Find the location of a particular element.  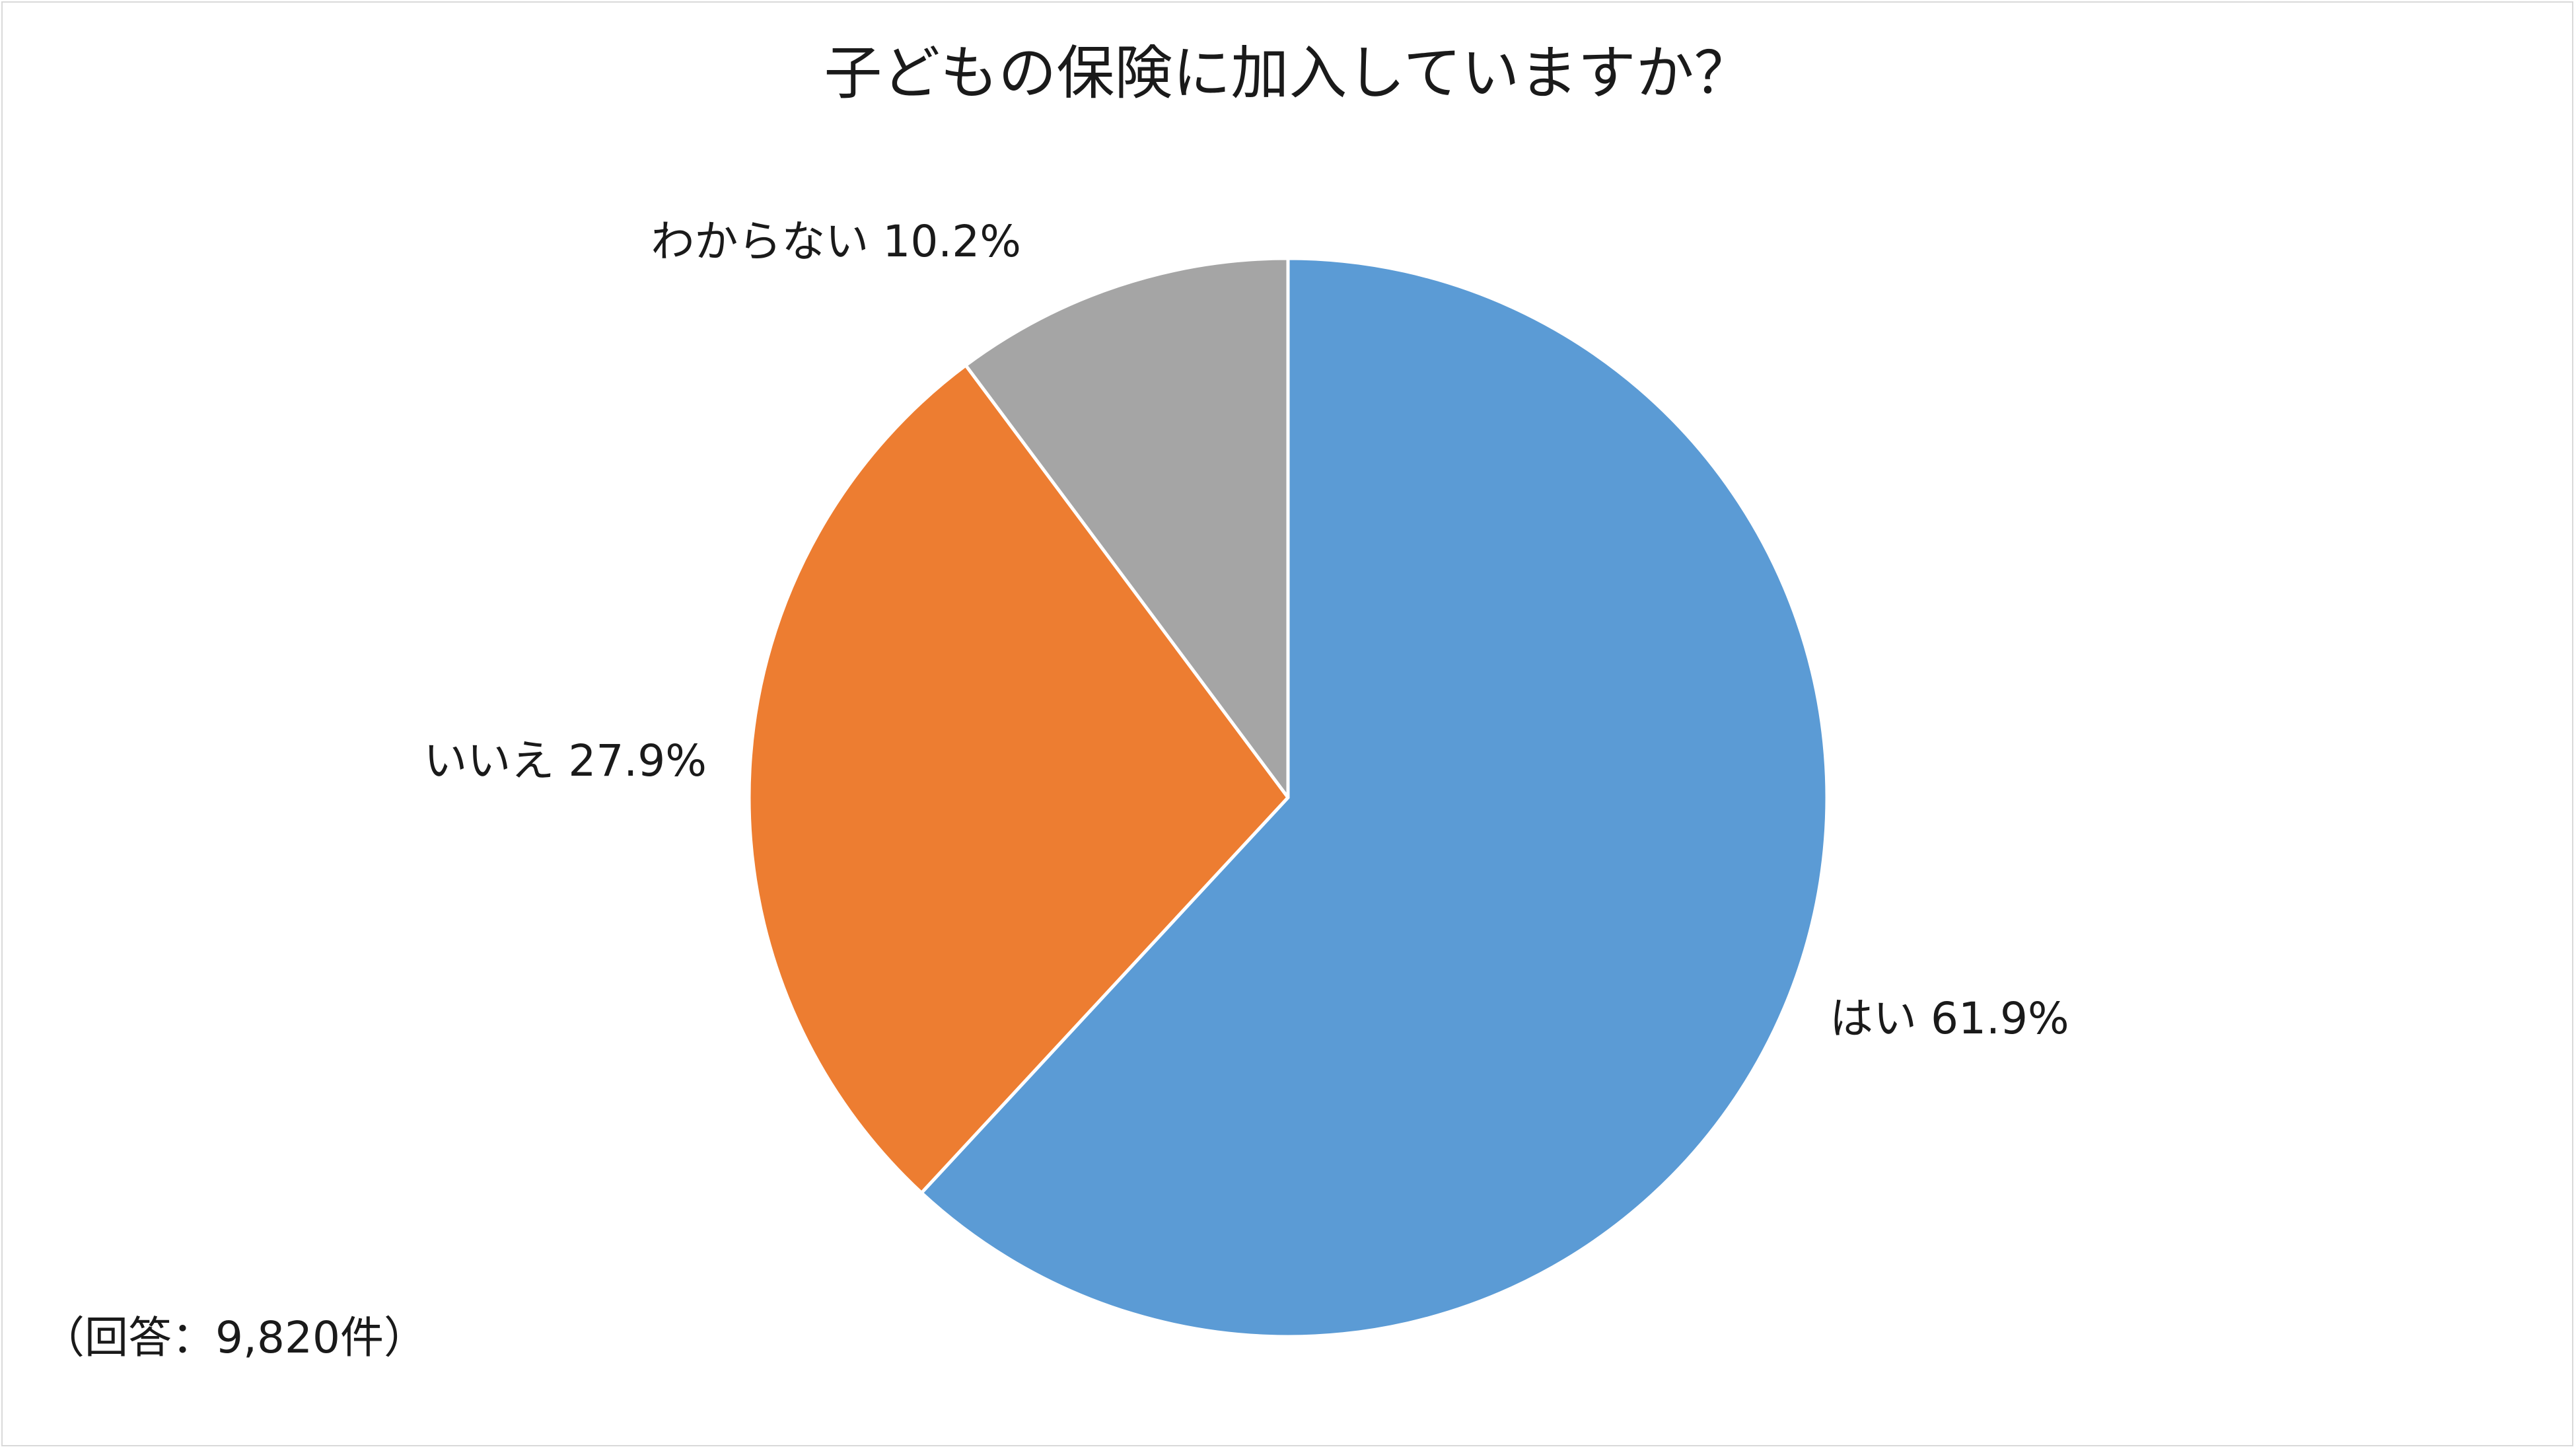

label-unknown: わからない 10.2% is located at coordinates (836, 241).